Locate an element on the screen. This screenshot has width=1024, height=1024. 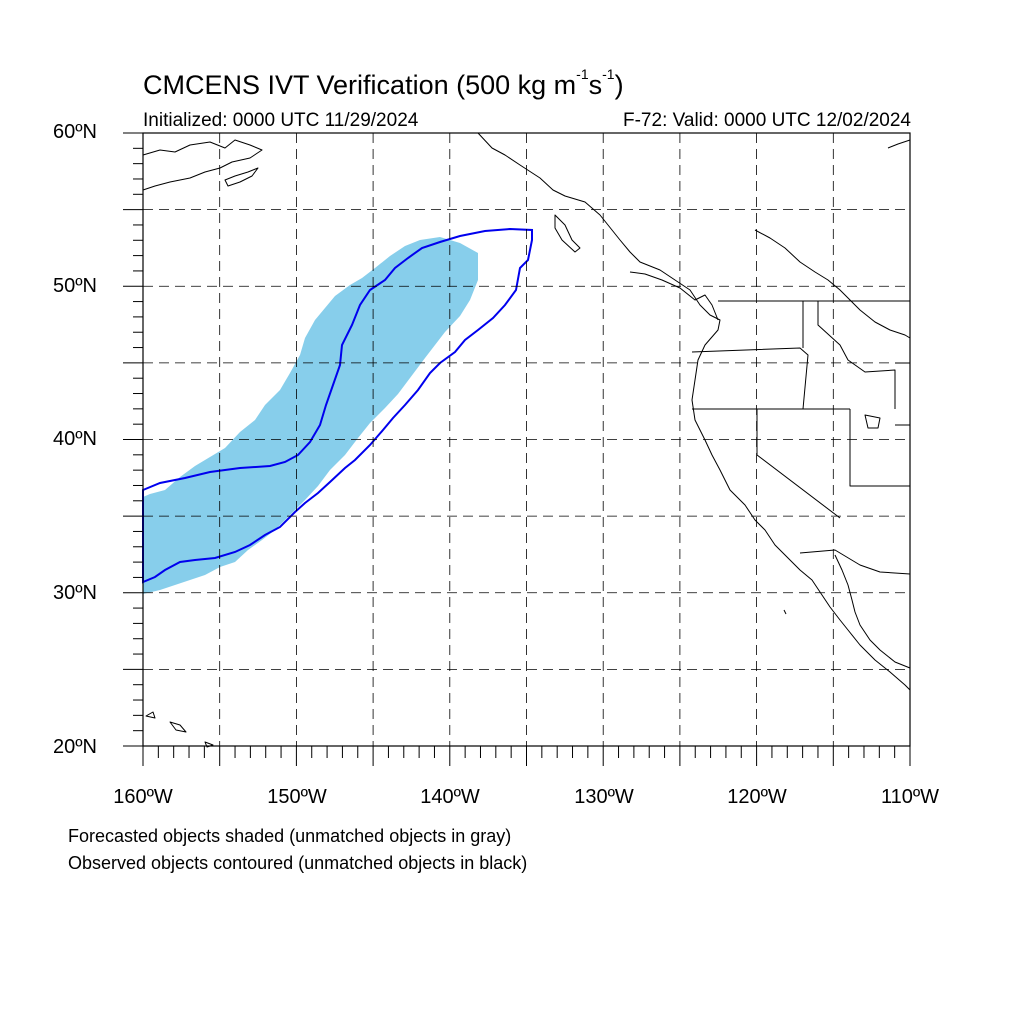
map-title: CMCENS IVT Verification (500 kg m-1s-1) is located at coordinates (383, 83).